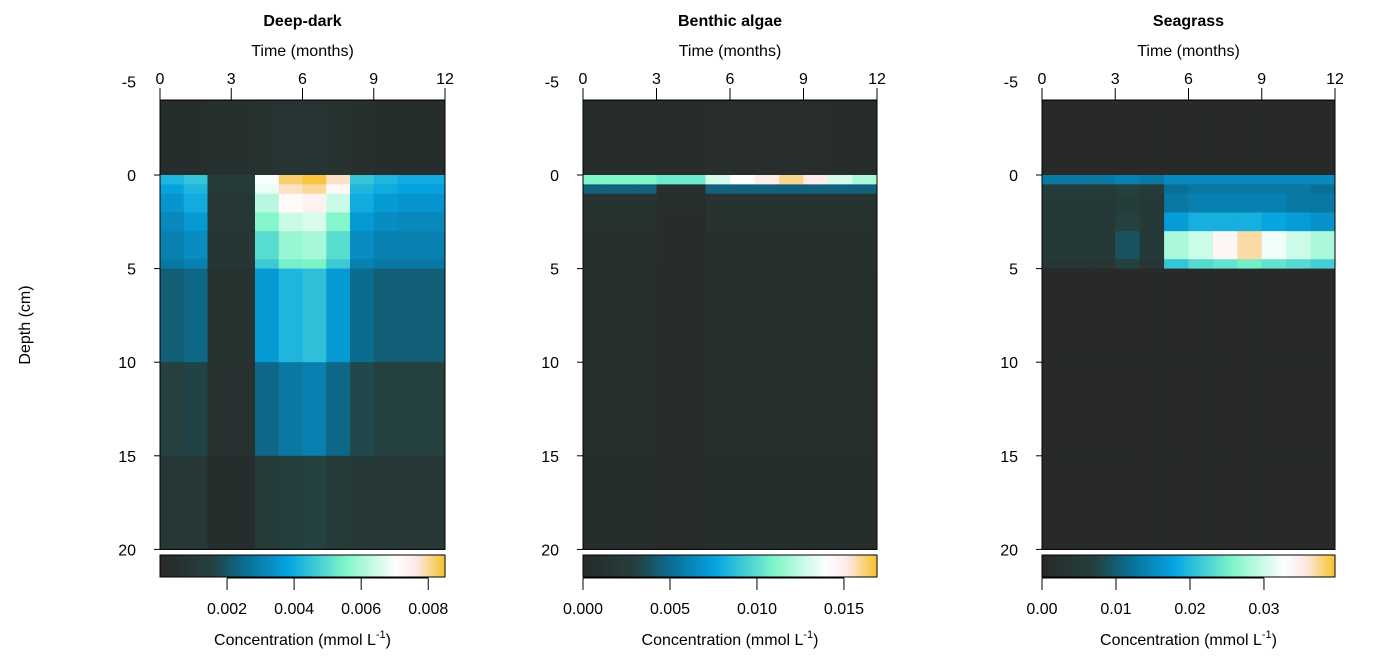 The width and height of the screenshot is (1377, 670). I want to click on x-tick-label: 6, so click(302, 79).